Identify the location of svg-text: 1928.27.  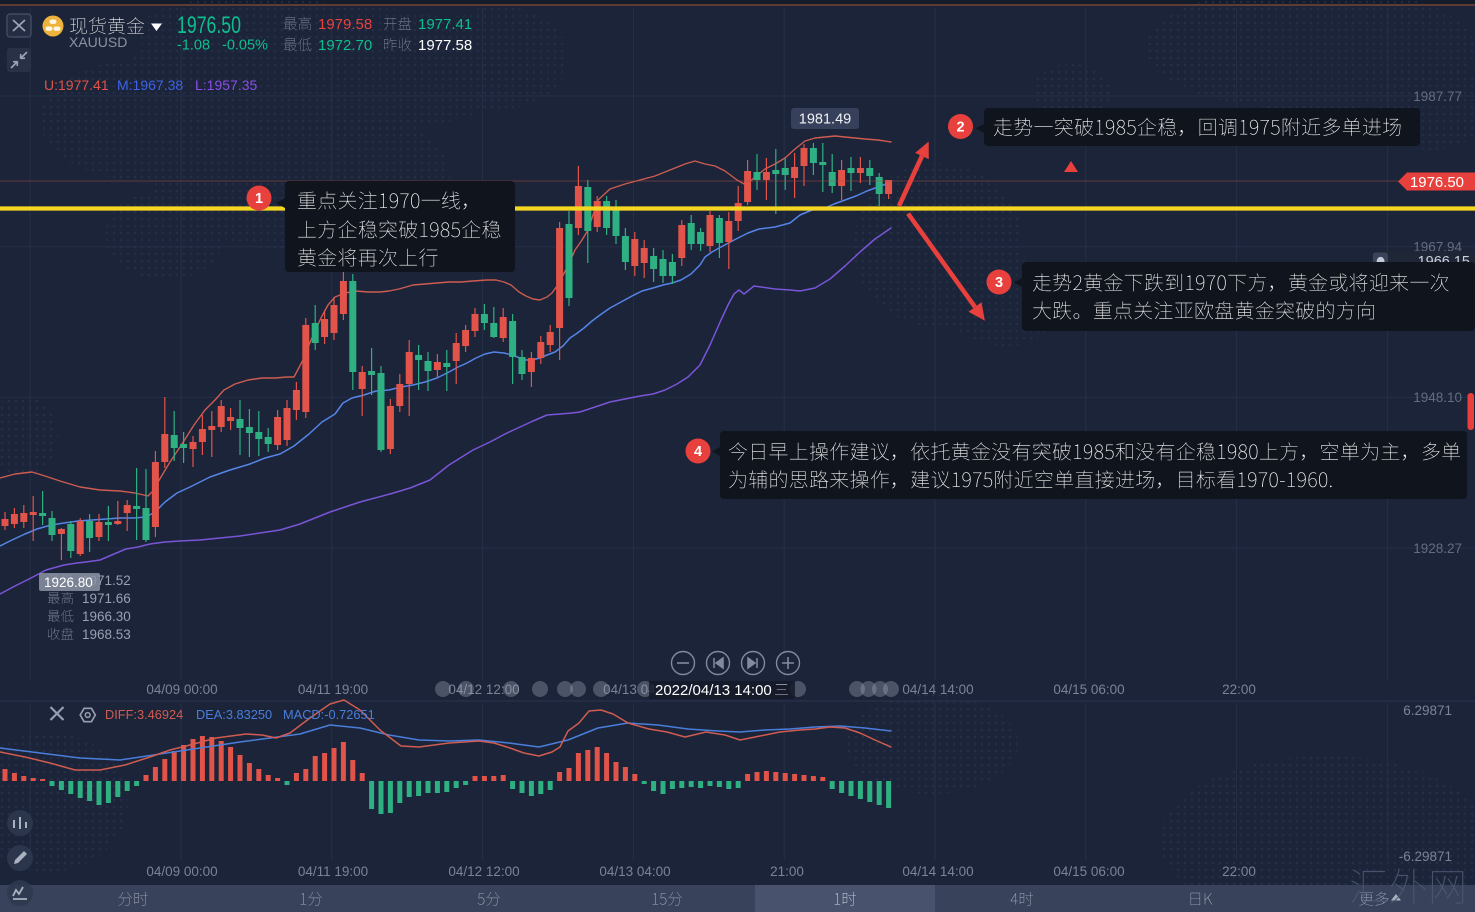
(1437, 548).